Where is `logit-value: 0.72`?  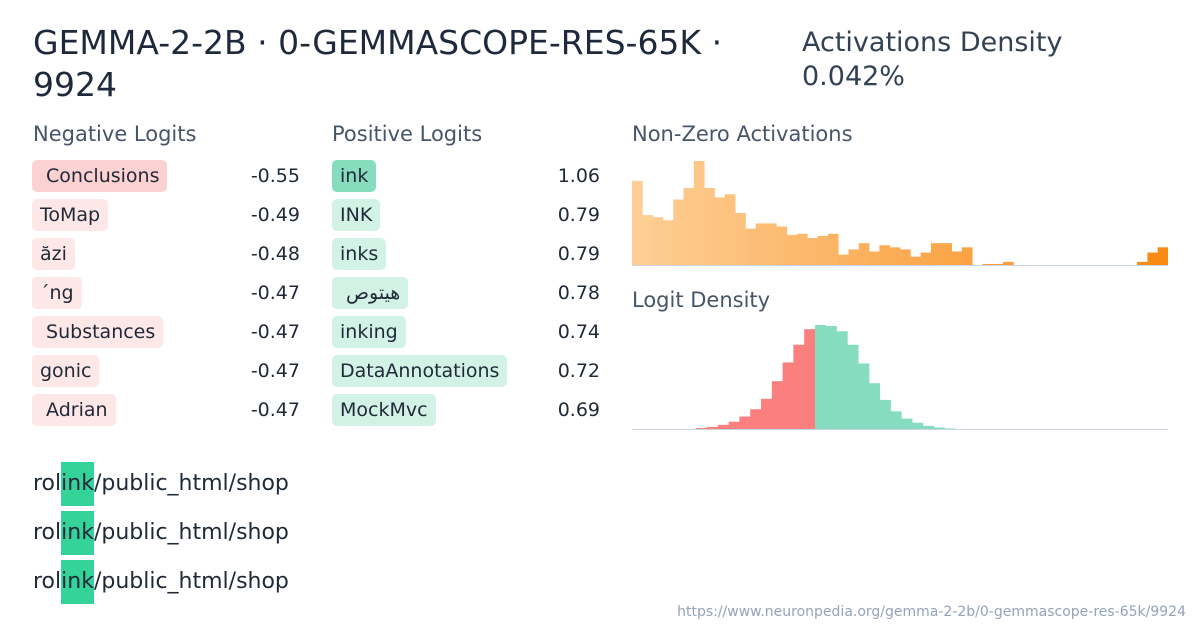 logit-value: 0.72 is located at coordinates (578, 371).